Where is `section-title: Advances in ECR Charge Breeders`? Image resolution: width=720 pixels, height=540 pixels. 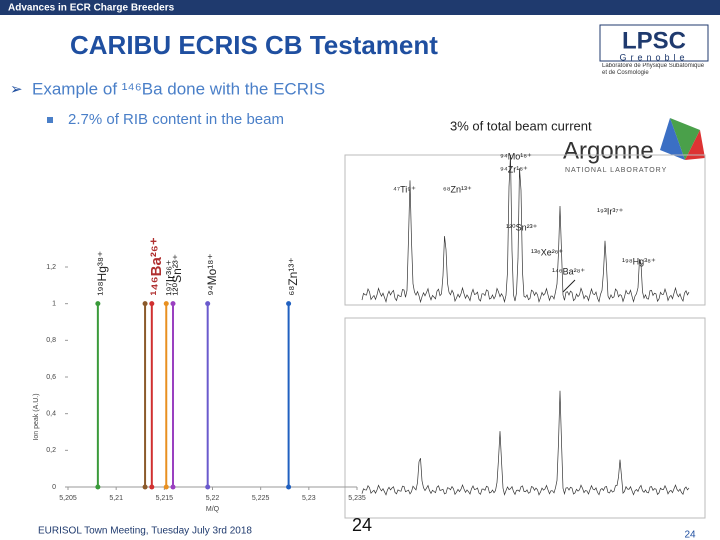
section-title: Advances in ECR Charge Breeders is located at coordinates (91, 8).